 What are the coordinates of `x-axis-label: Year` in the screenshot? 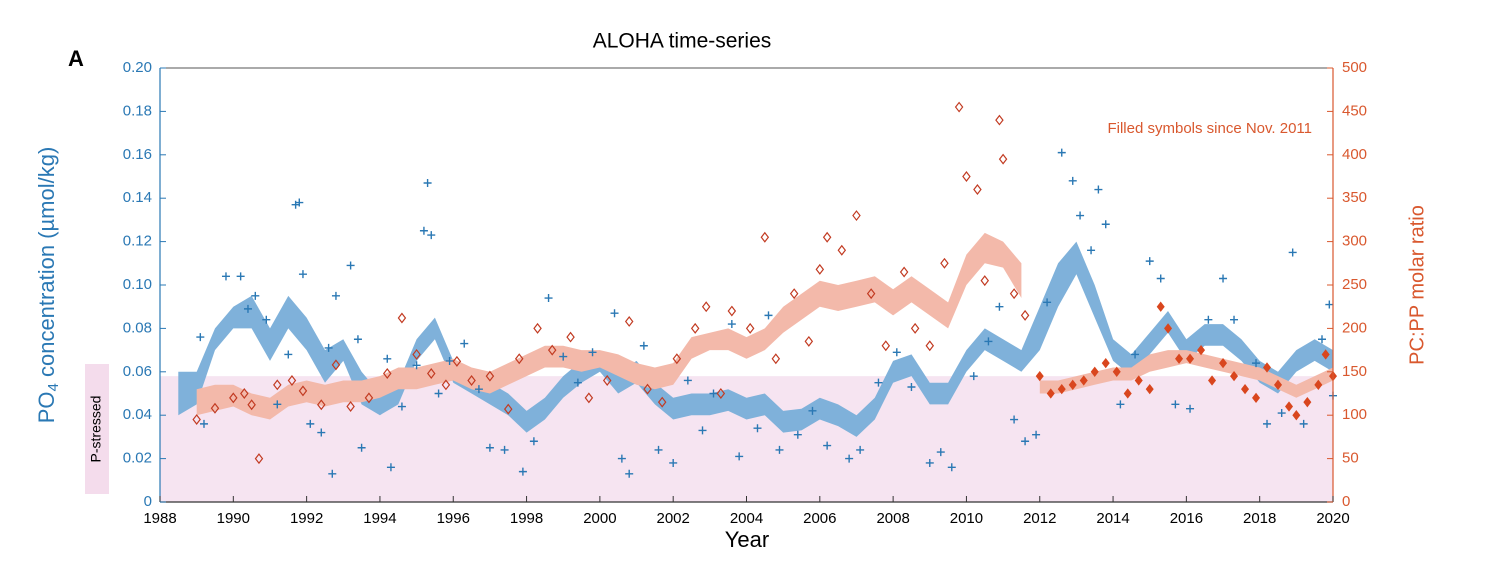 It's located at (747, 539).